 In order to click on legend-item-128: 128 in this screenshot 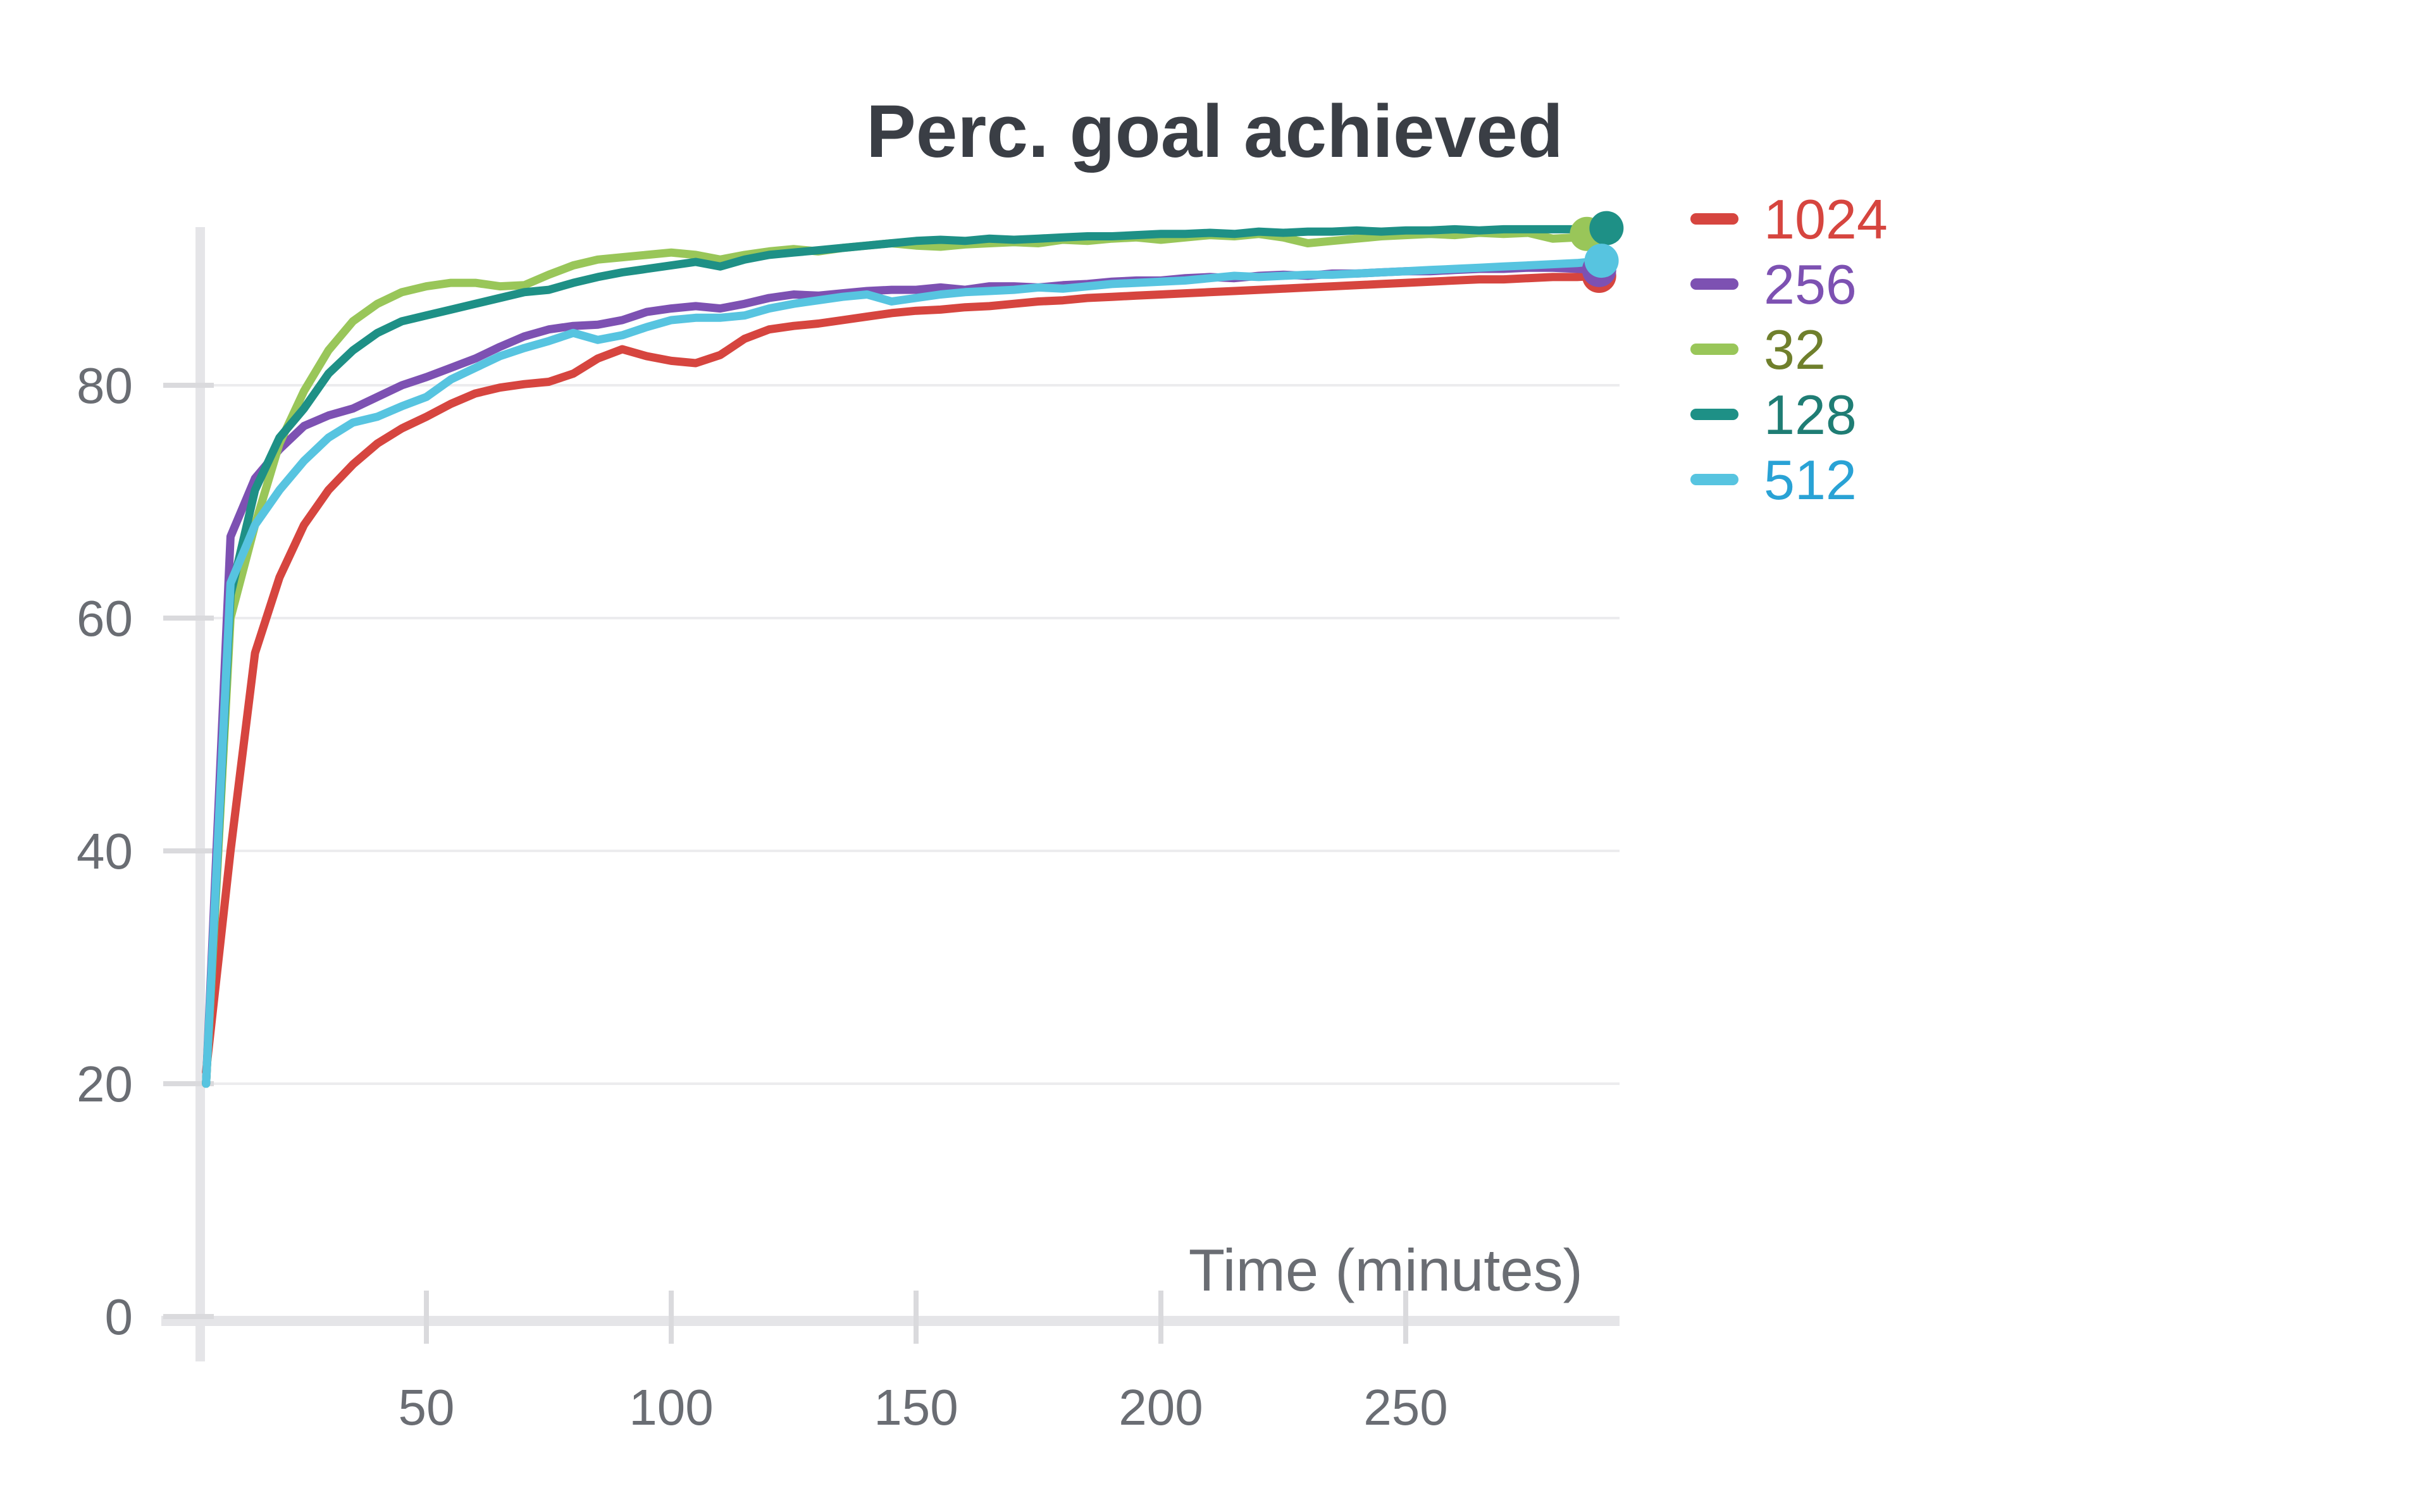, I will do `click(1773, 415)`.